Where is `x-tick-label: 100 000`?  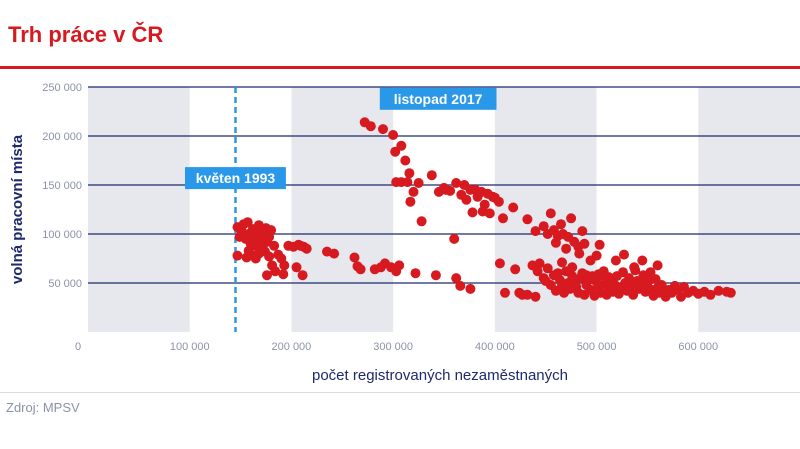 x-tick-label: 100 000 is located at coordinates (190, 347).